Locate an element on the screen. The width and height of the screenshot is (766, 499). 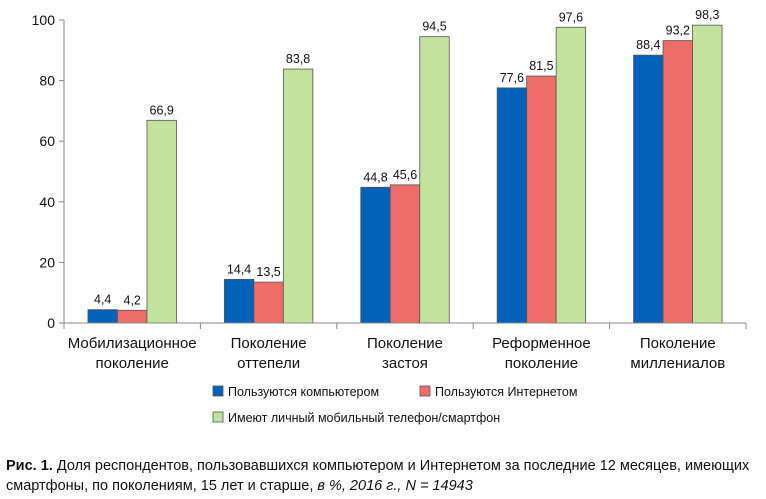
x-category-label: миллениалов is located at coordinates (677, 363).